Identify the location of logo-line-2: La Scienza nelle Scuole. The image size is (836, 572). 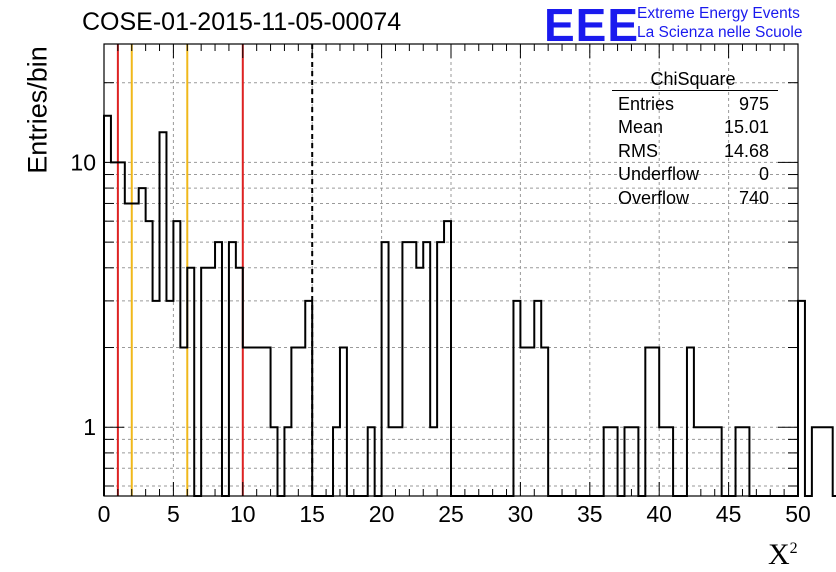
(720, 32).